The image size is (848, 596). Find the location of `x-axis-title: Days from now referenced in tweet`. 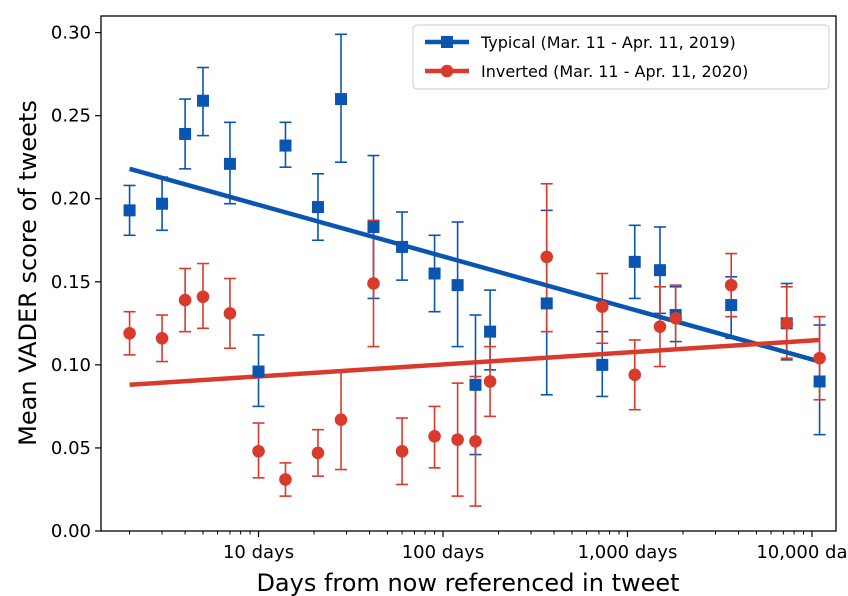

x-axis-title: Days from now referenced in tweet is located at coordinates (467, 582).